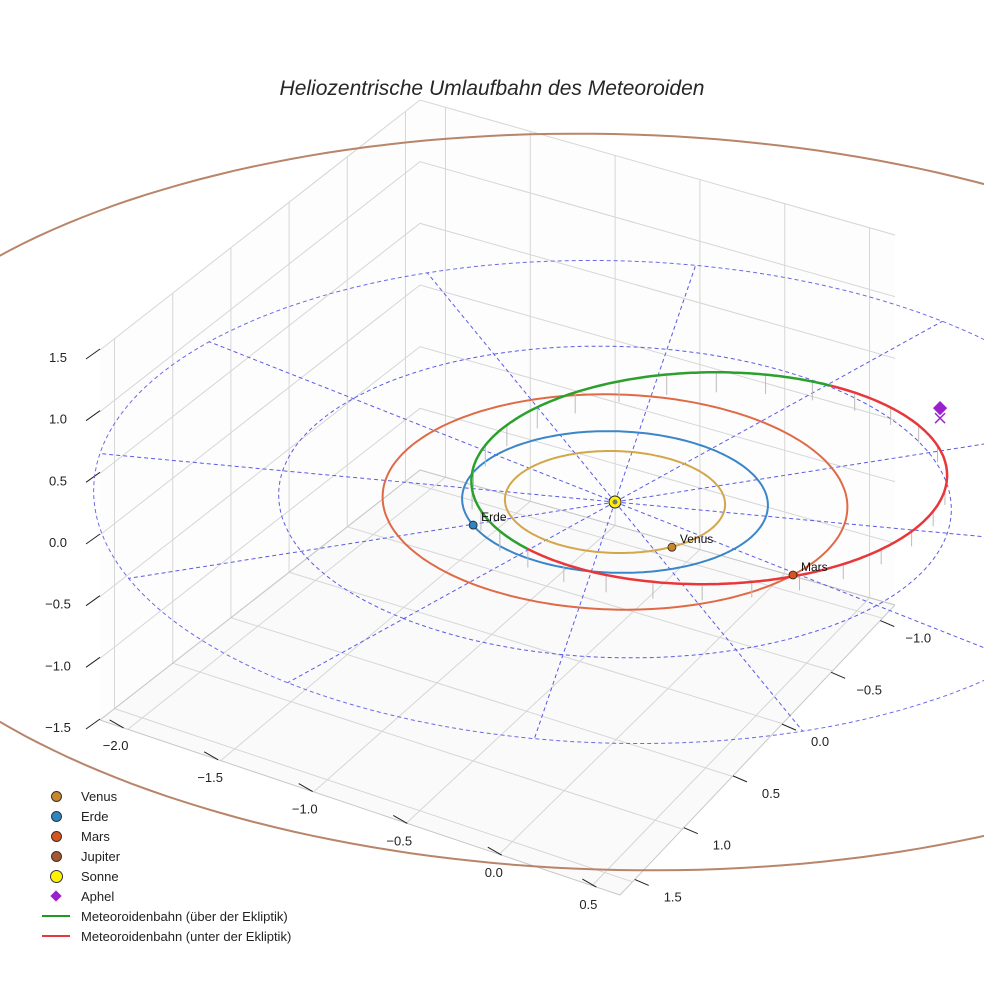 This screenshot has width=984, height=984. What do you see at coordinates (164, 836) in the screenshot?
I see `legend-item: Mars` at bounding box center [164, 836].